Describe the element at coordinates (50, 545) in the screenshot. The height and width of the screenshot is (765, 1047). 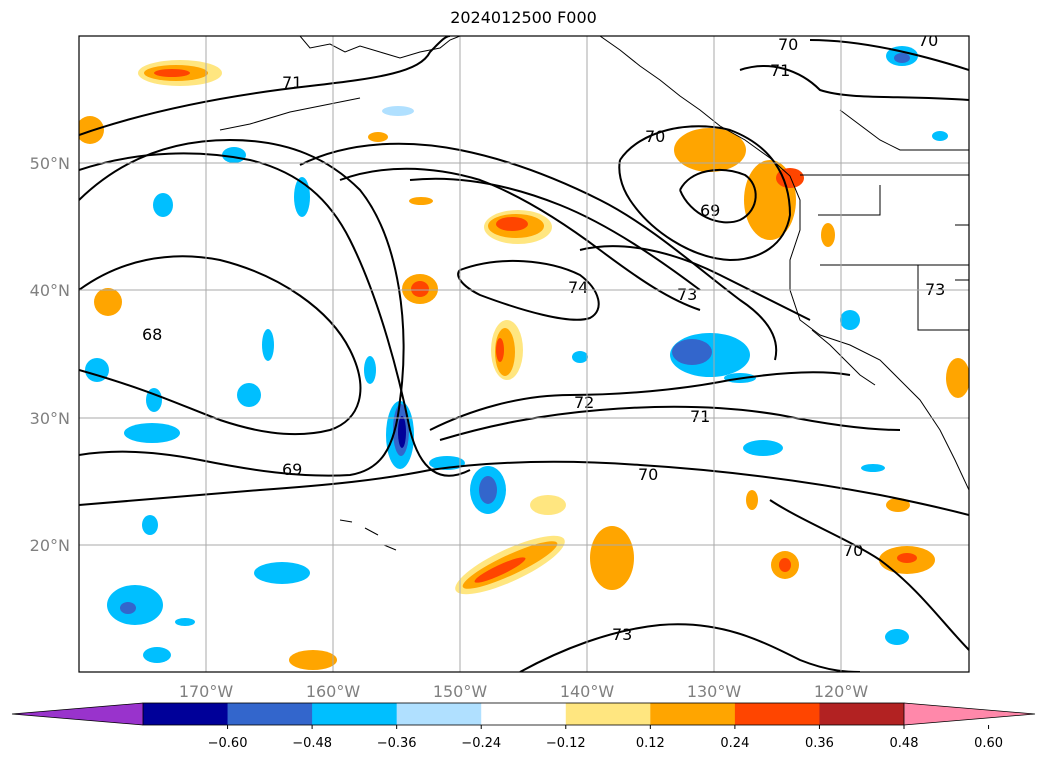
I see `lat-label: 20°N` at that location.